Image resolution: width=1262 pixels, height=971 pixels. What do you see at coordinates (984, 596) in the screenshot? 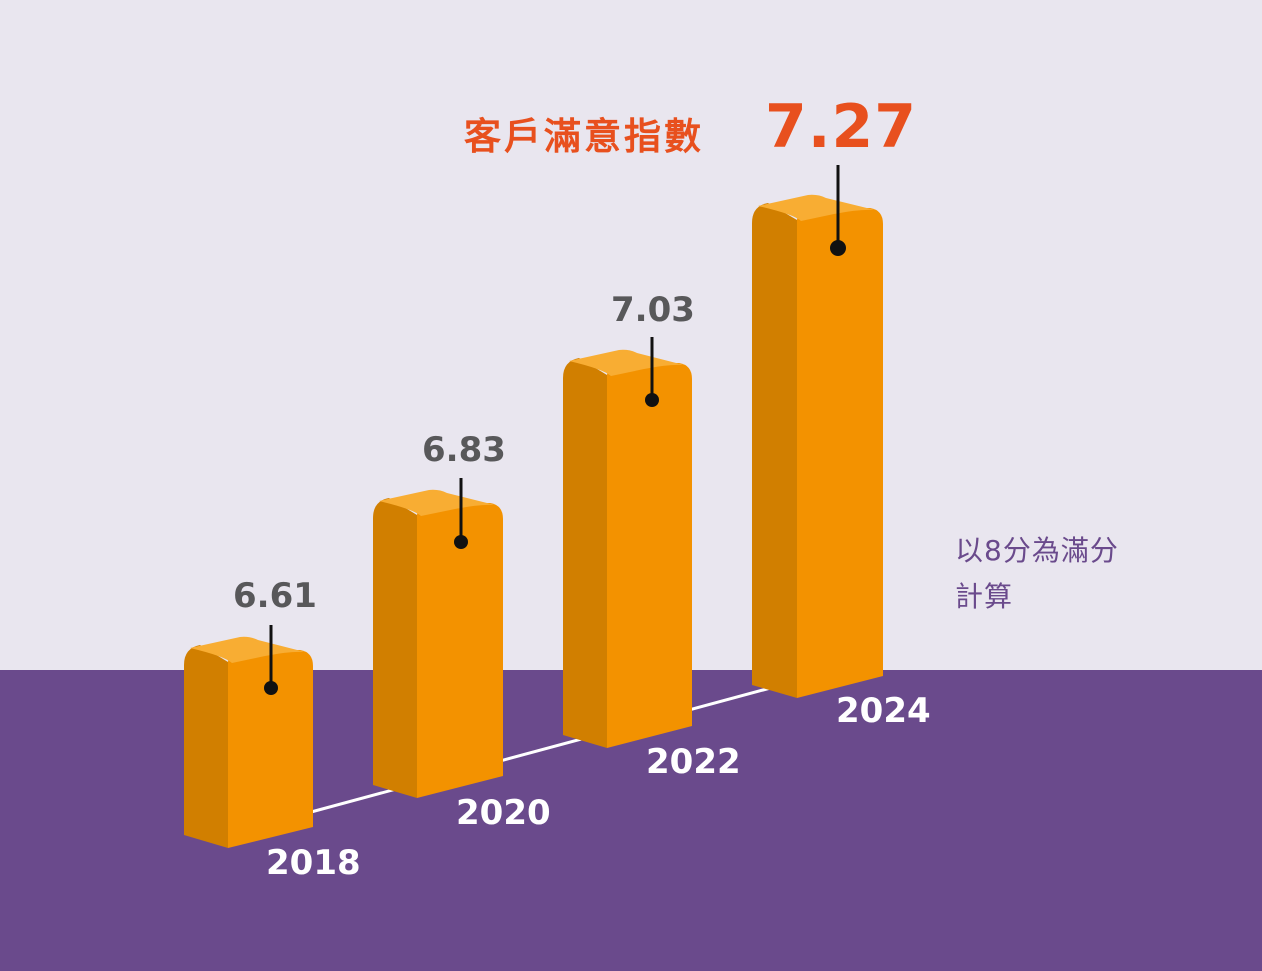
I see `scale-note-line-2: 計算` at bounding box center [984, 596].